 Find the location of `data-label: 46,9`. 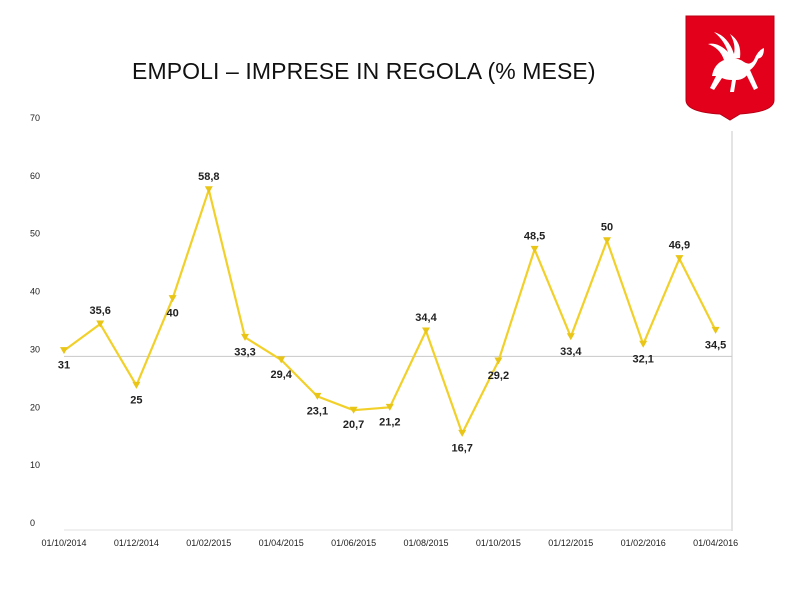

data-label: 46,9 is located at coordinates (679, 246).